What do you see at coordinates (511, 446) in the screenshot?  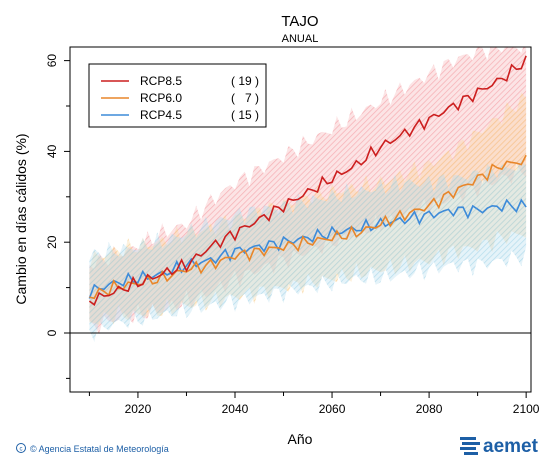 I see `aemet-logo-text: aemet` at bounding box center [511, 446].